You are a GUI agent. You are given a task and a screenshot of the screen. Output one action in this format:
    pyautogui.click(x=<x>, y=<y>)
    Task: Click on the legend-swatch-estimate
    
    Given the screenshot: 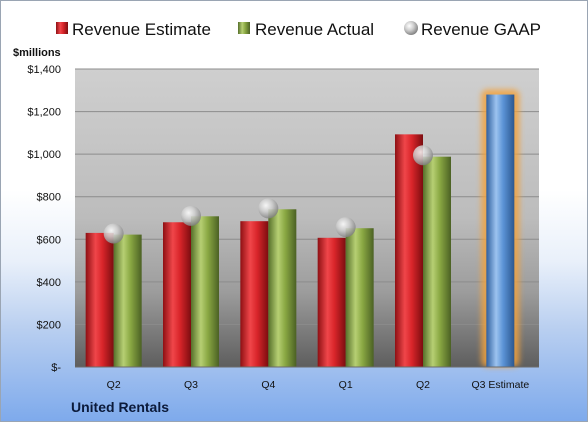 What is the action you would take?
    pyautogui.click(x=62, y=28)
    